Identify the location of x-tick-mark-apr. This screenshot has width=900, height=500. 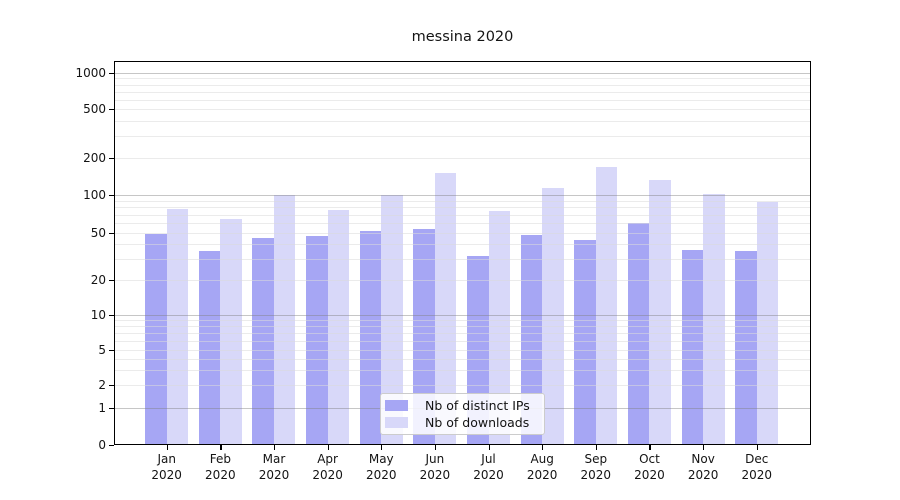
(328, 447).